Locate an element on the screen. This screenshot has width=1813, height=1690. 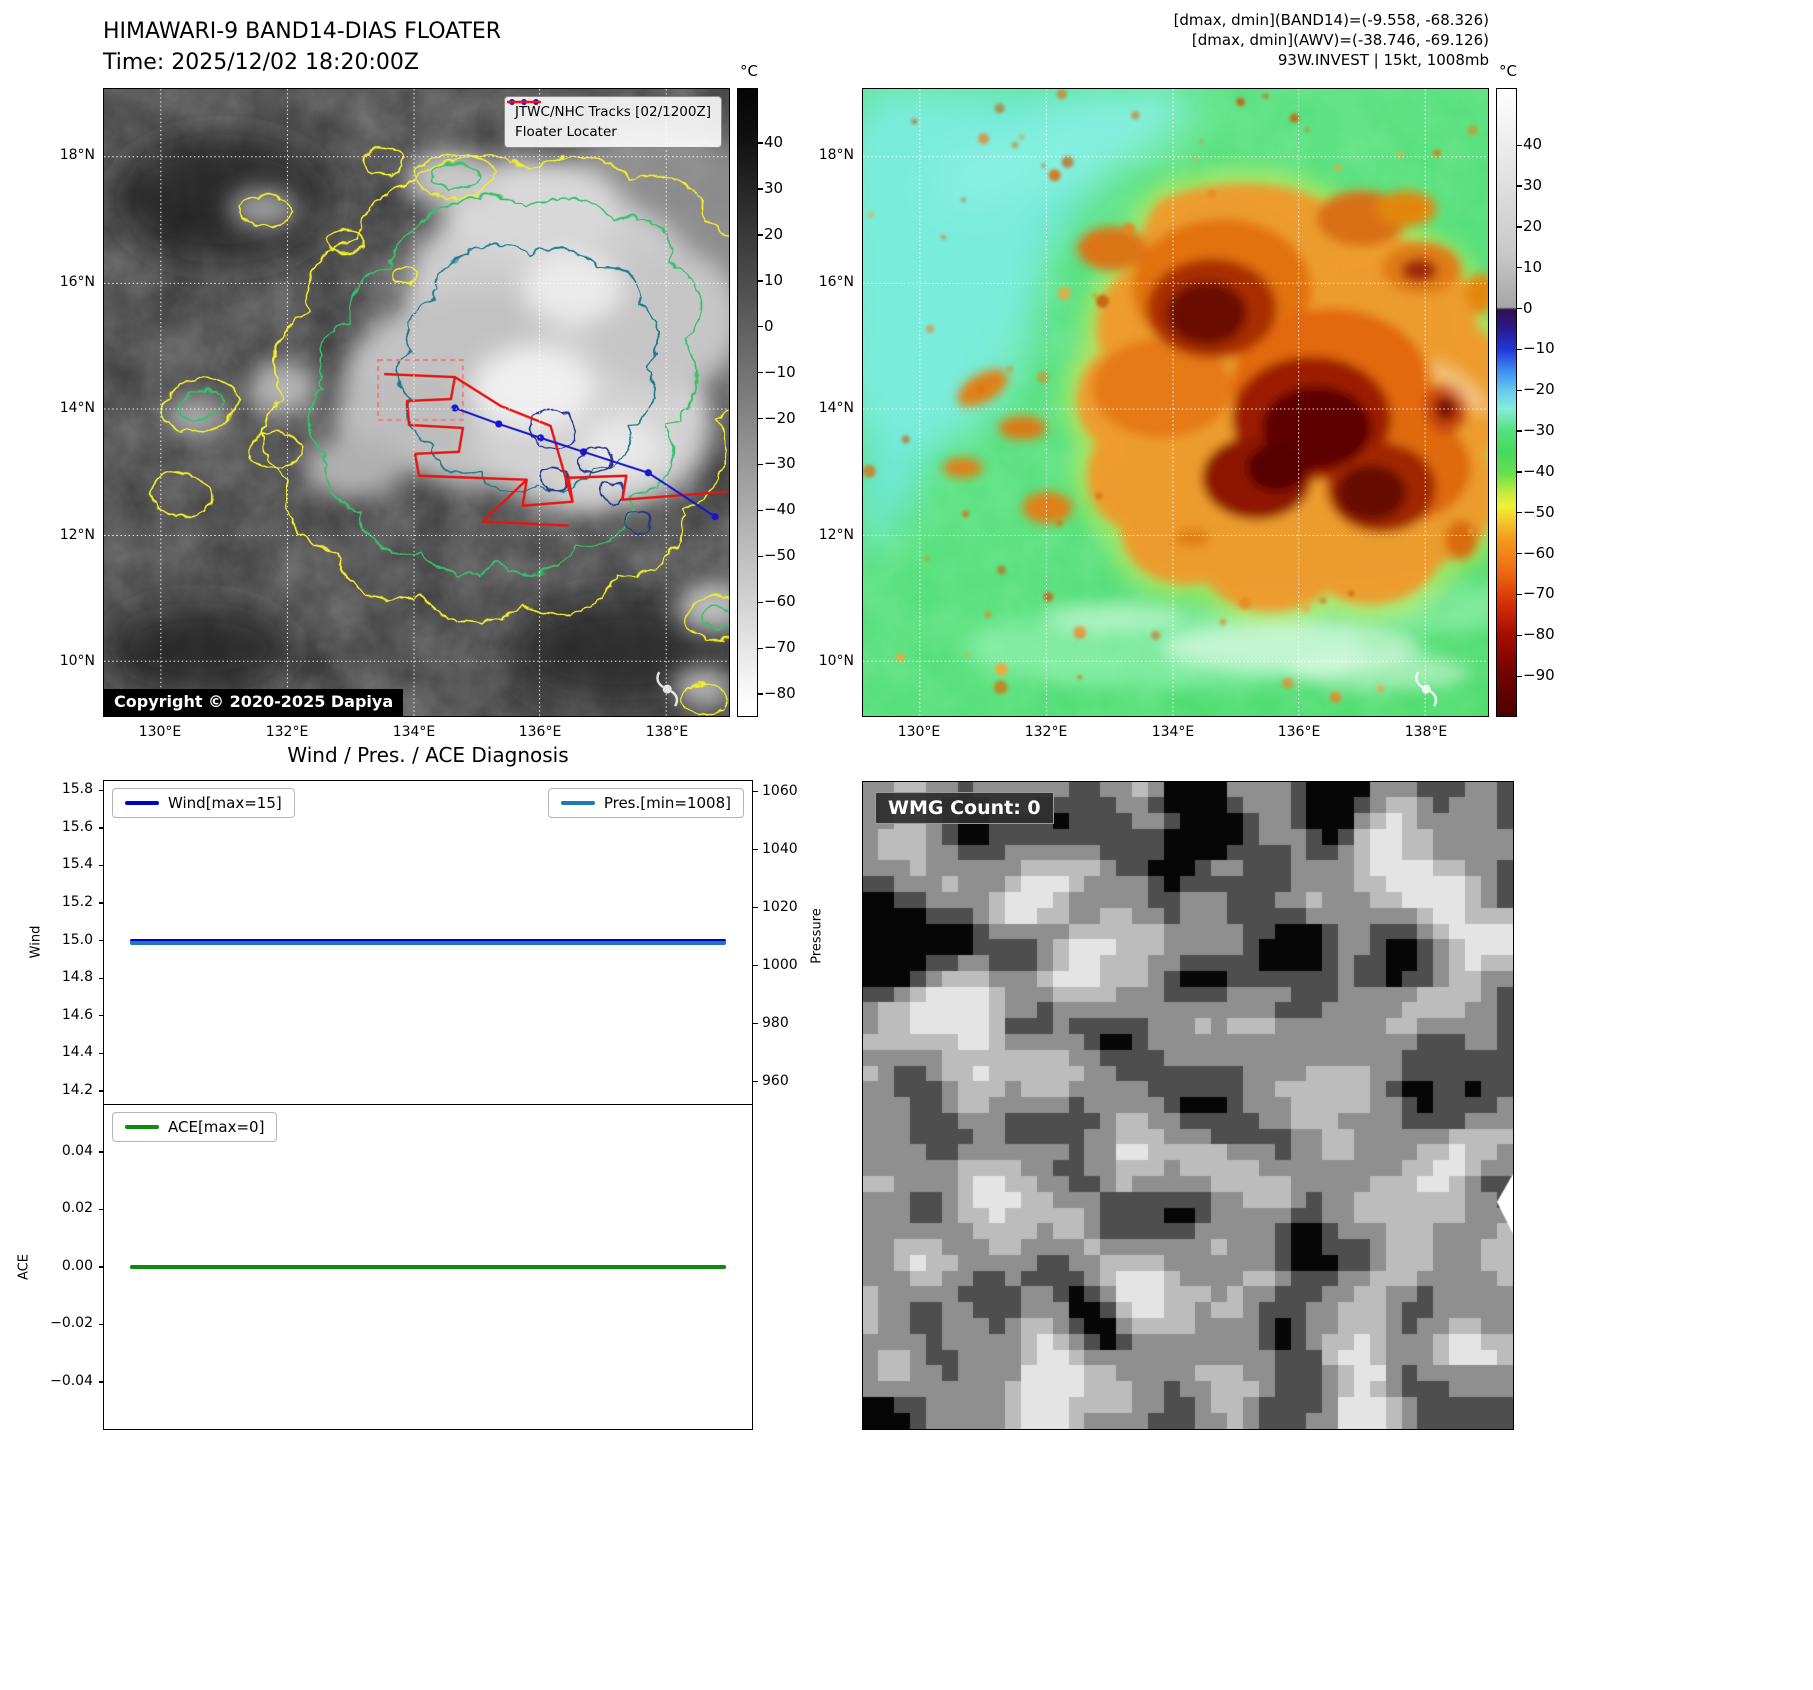
wind-tick-label: 15.4 is located at coordinates (77, 864).